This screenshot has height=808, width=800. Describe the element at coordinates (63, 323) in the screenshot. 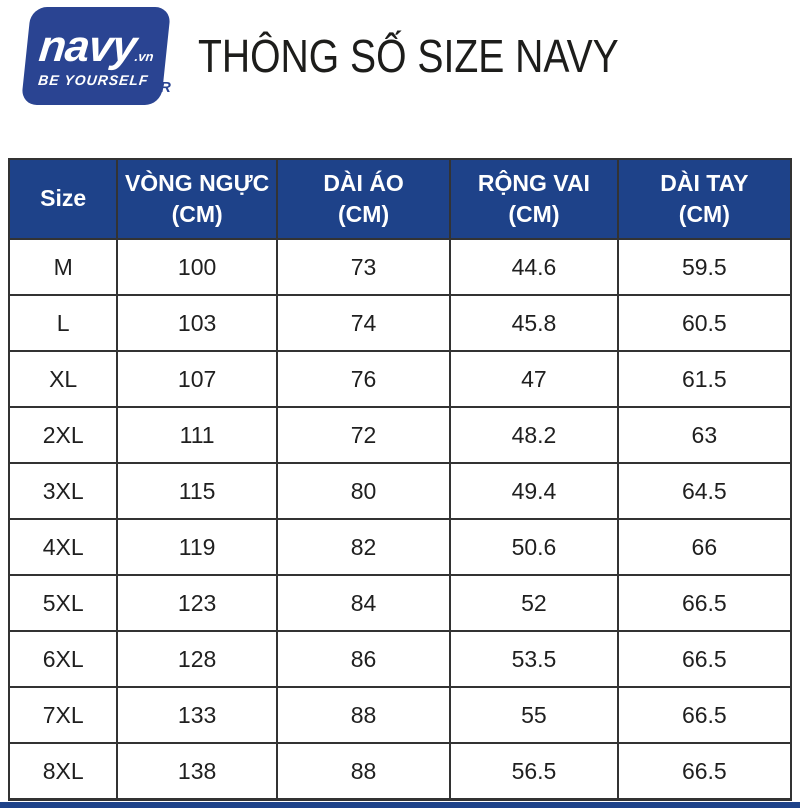

I see `size-label: L` at that location.